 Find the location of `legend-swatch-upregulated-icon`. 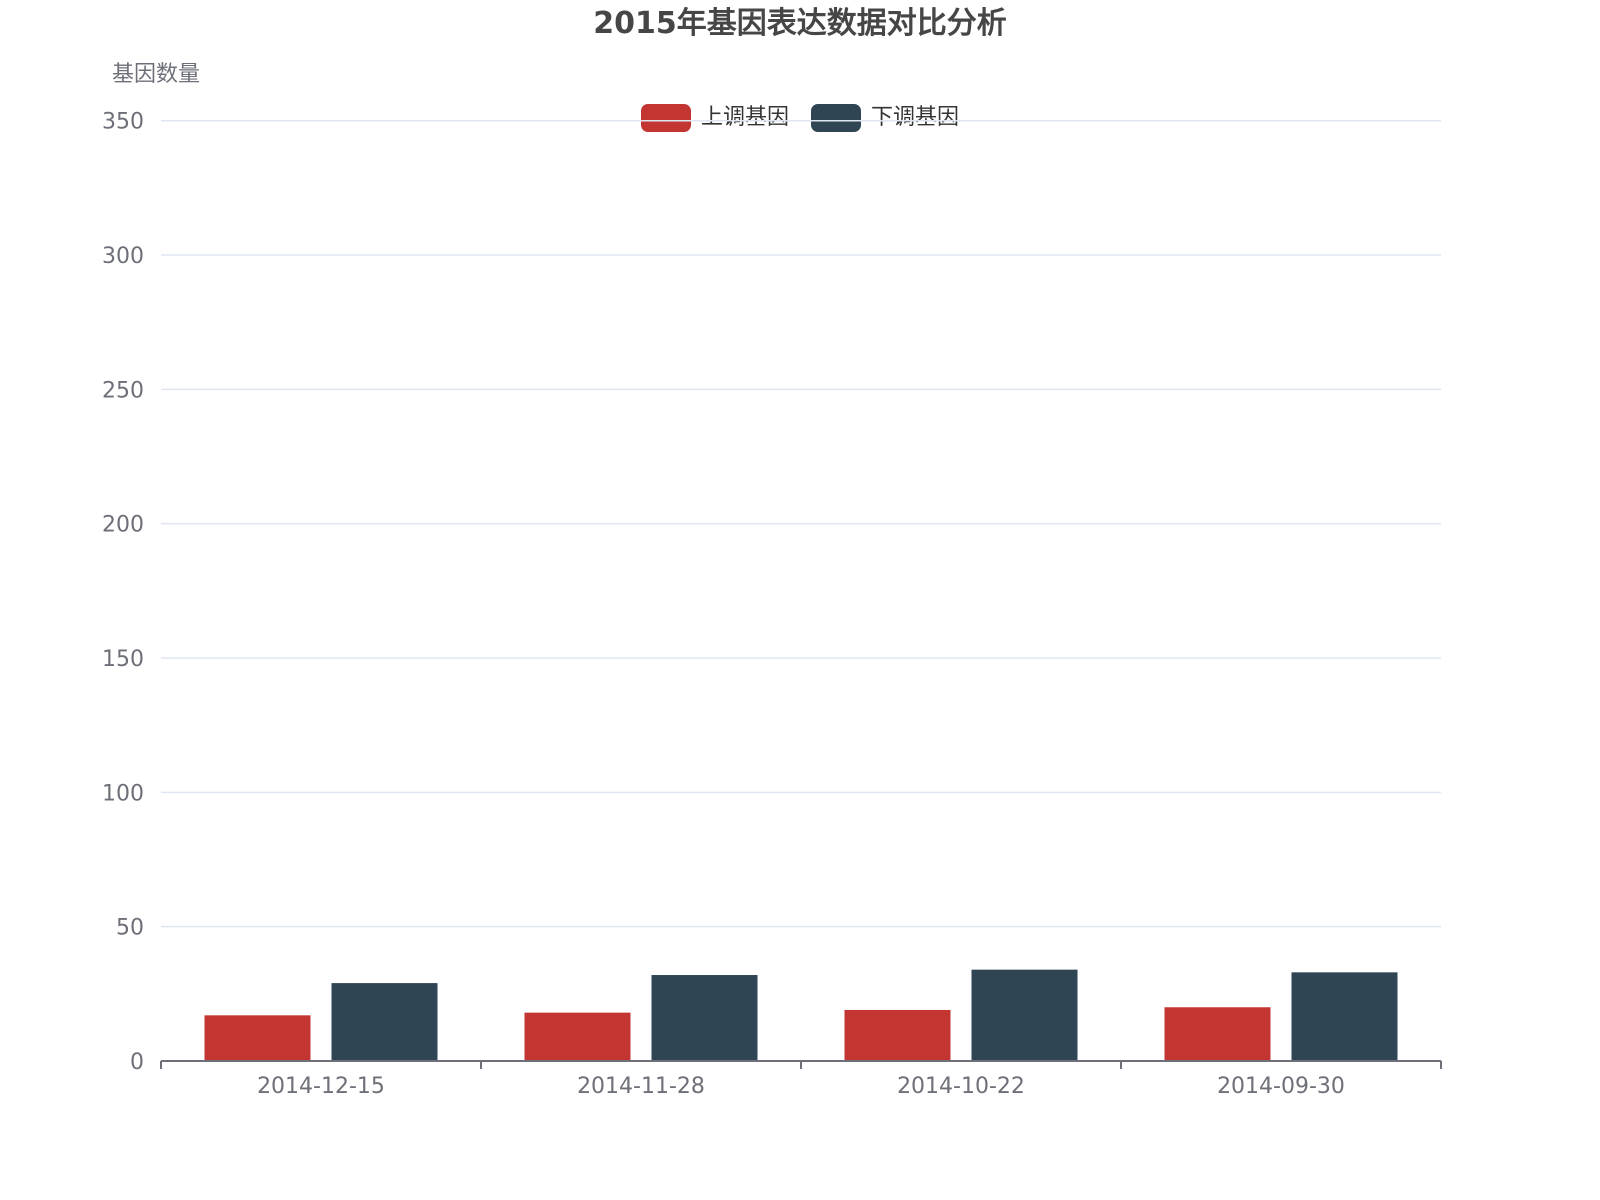

legend-swatch-upregulated-icon is located at coordinates (665, 118).